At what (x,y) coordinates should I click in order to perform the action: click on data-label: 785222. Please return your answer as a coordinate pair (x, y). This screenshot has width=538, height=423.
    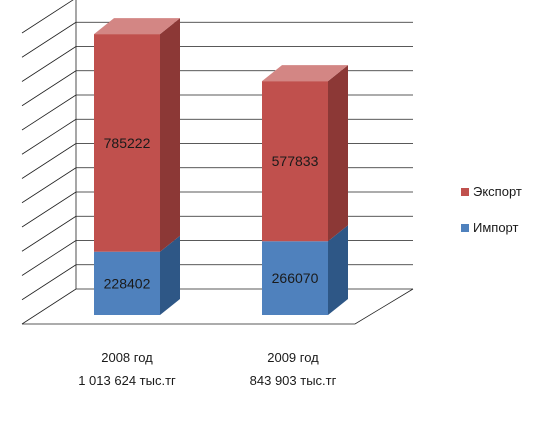
    Looking at the image, I should click on (127, 143).